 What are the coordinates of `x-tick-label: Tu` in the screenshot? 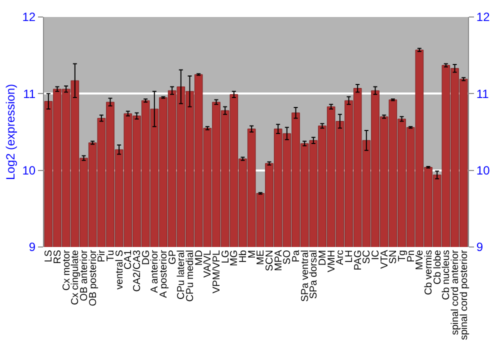 It's located at (111, 256).